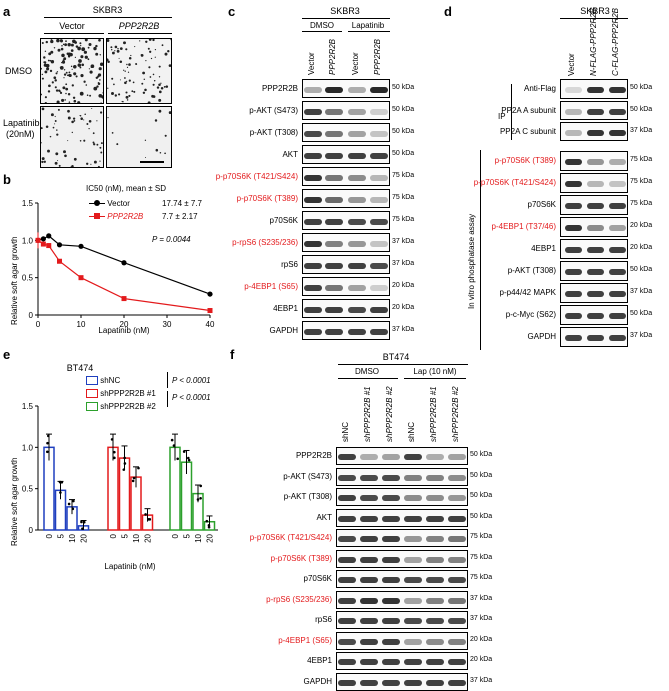 This screenshot has height=691, width=669. Describe the element at coordinates (6, 11) in the screenshot. I see `panel-letter-a: a` at that location.